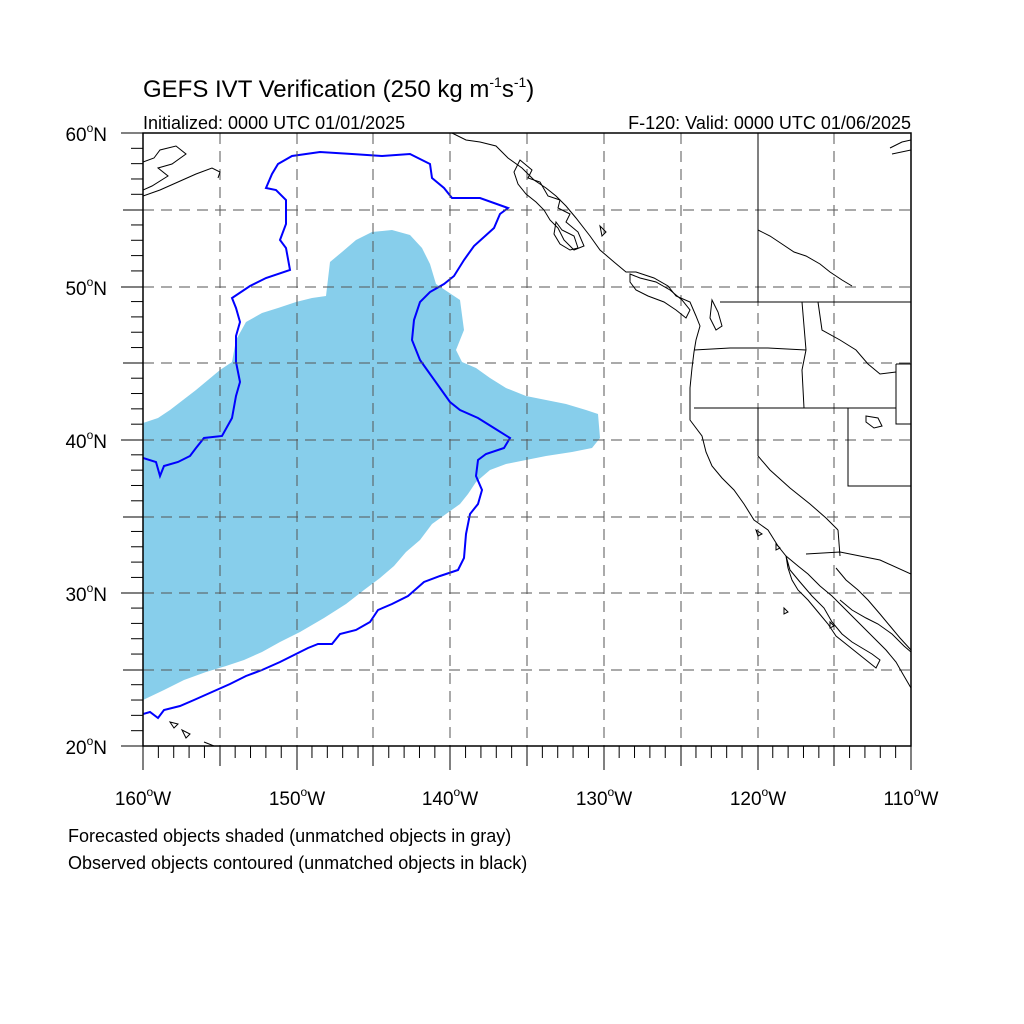 This screenshot has width=1024, height=1024. What do you see at coordinates (143, 797) in the screenshot?
I see `lon-label-160w: 160oW` at bounding box center [143, 797].